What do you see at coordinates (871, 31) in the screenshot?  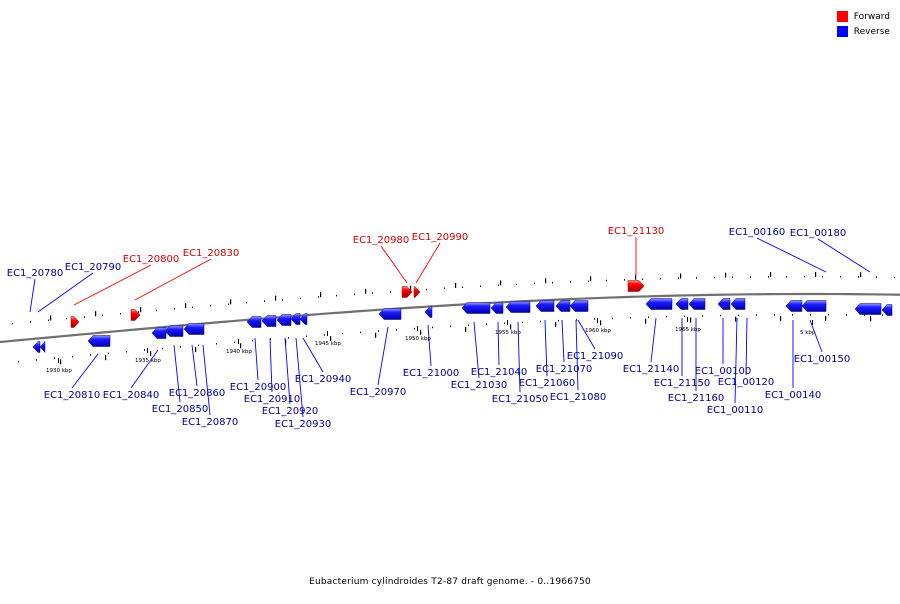 I see `legend-label-reverse: Reverse` at bounding box center [871, 31].